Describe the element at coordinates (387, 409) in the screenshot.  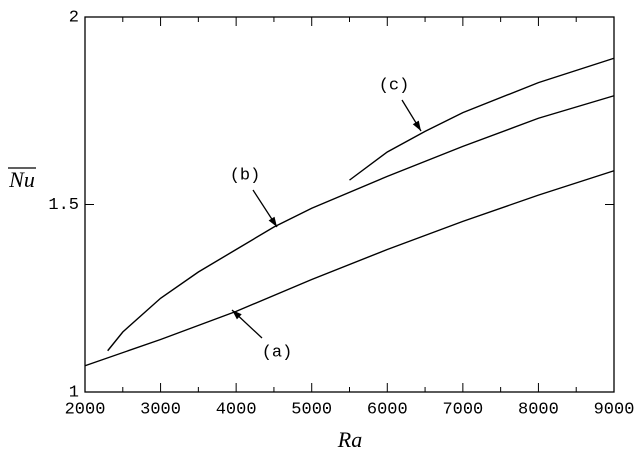
I see `x-tick-label: 6000` at that location.